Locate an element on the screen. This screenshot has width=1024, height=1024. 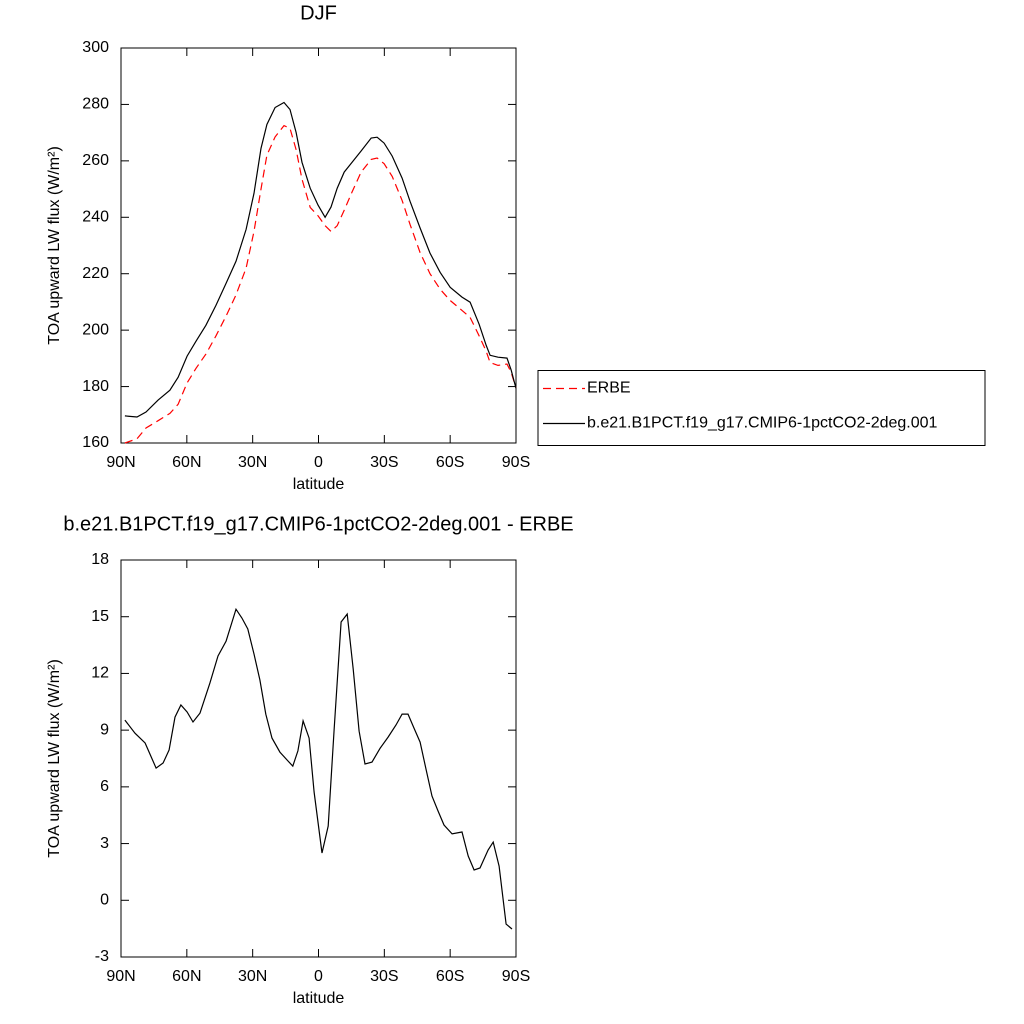
y-tick-label: 240 is located at coordinates (95, 217).